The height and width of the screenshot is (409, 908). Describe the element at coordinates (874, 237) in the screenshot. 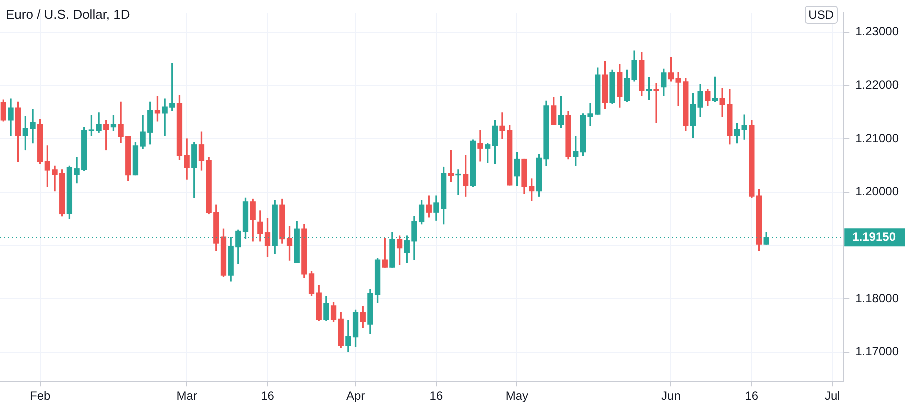

I see `ref-line-label: 1.19150` at that location.